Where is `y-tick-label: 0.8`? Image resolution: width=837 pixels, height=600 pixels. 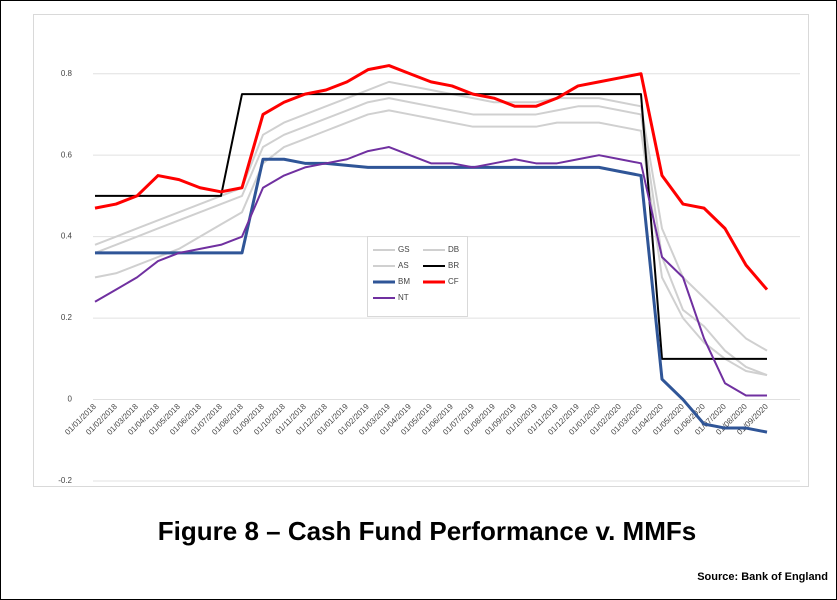 y-tick-label: 0.8 is located at coordinates (67, 73).